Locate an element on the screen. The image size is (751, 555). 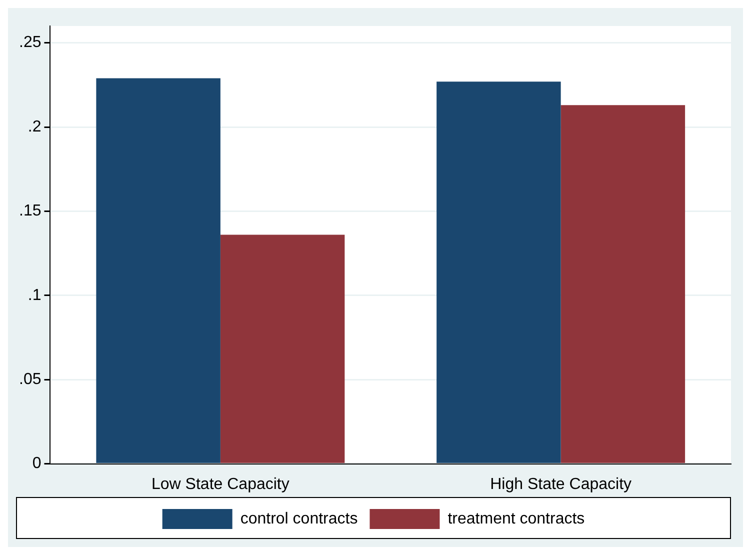
y-tick-label: .25 is located at coordinates (30, 43).